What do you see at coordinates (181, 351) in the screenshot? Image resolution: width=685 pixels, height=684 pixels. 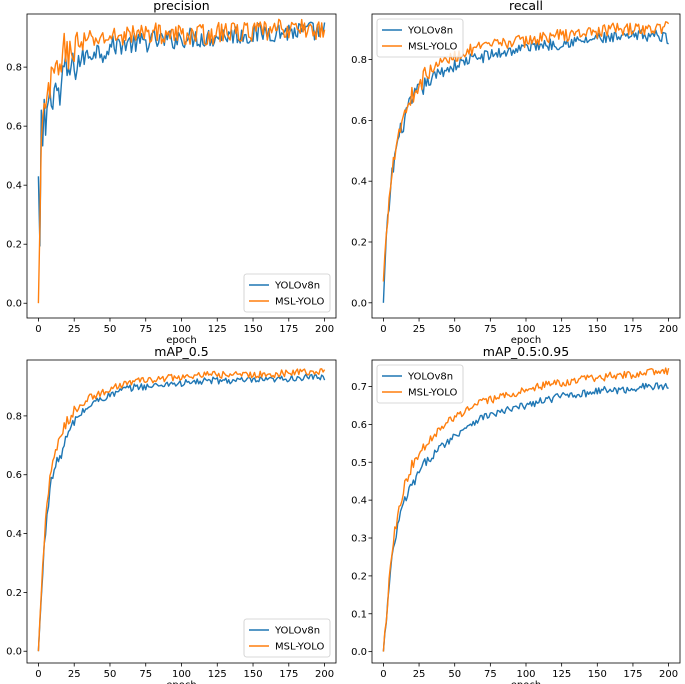 I see `chart-title: mAP_0.5` at bounding box center [181, 351].